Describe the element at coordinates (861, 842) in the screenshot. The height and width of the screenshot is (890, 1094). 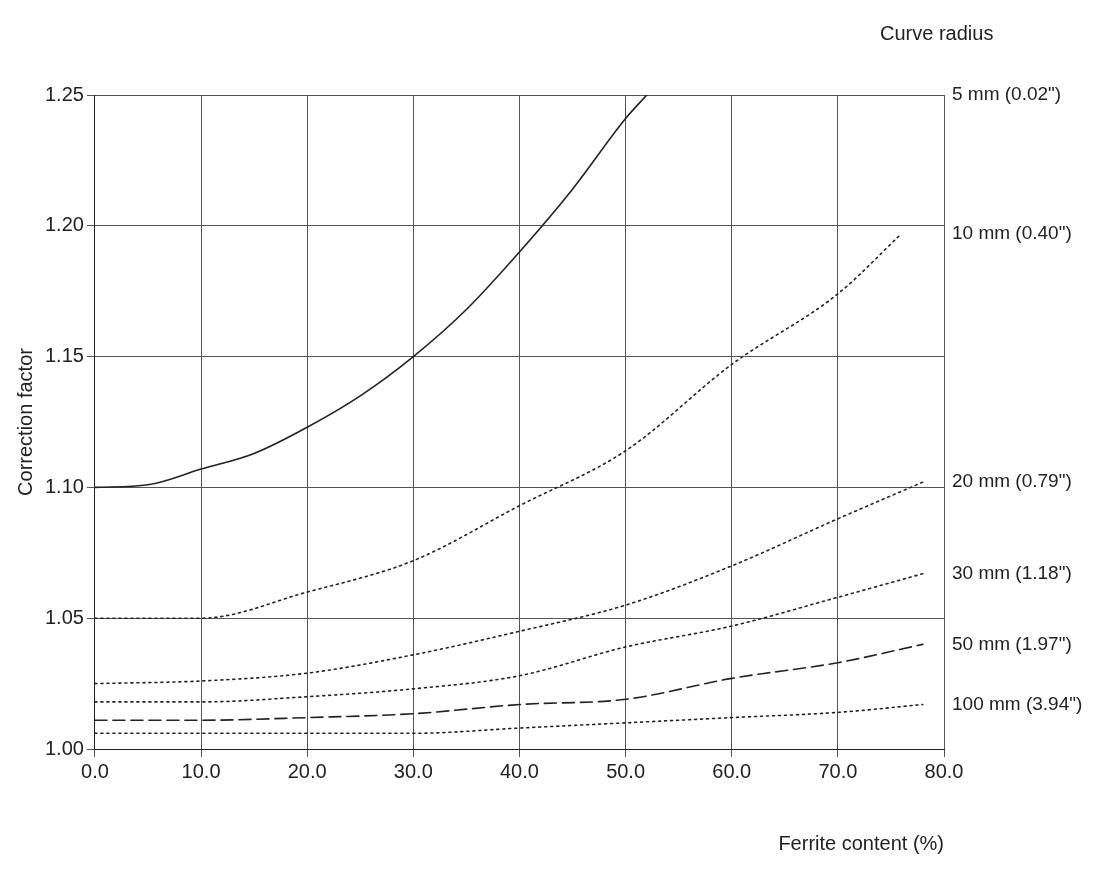
I see `x-axis-title: Ferrite content (%)` at that location.